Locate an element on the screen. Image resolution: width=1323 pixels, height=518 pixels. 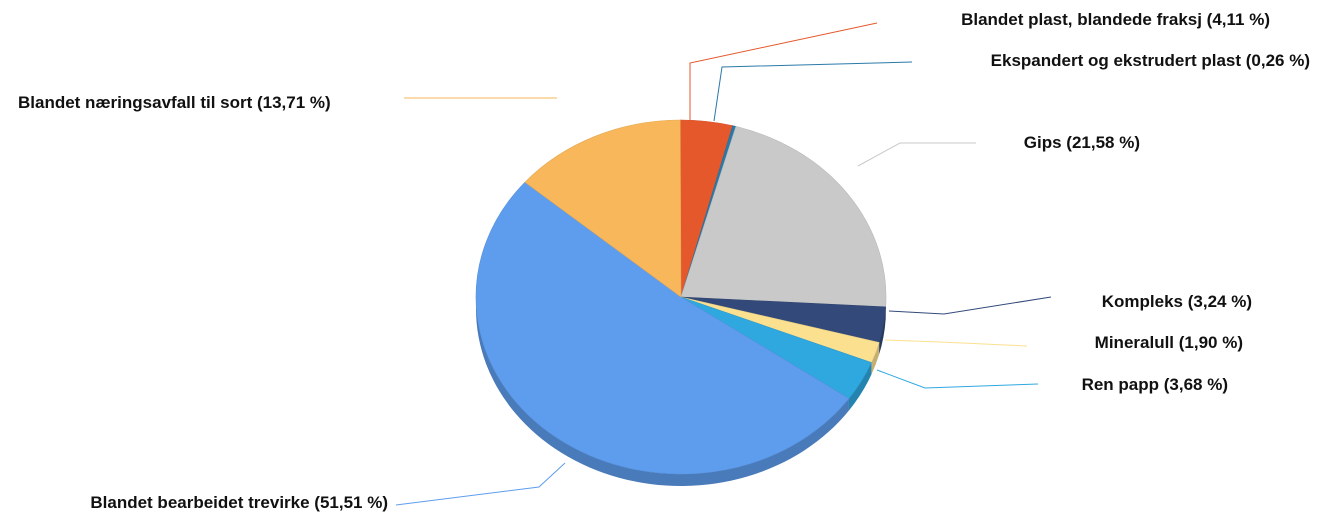
slice-label: Blandet bearbeidet trevirke (51,51 %) is located at coordinates (239, 502).